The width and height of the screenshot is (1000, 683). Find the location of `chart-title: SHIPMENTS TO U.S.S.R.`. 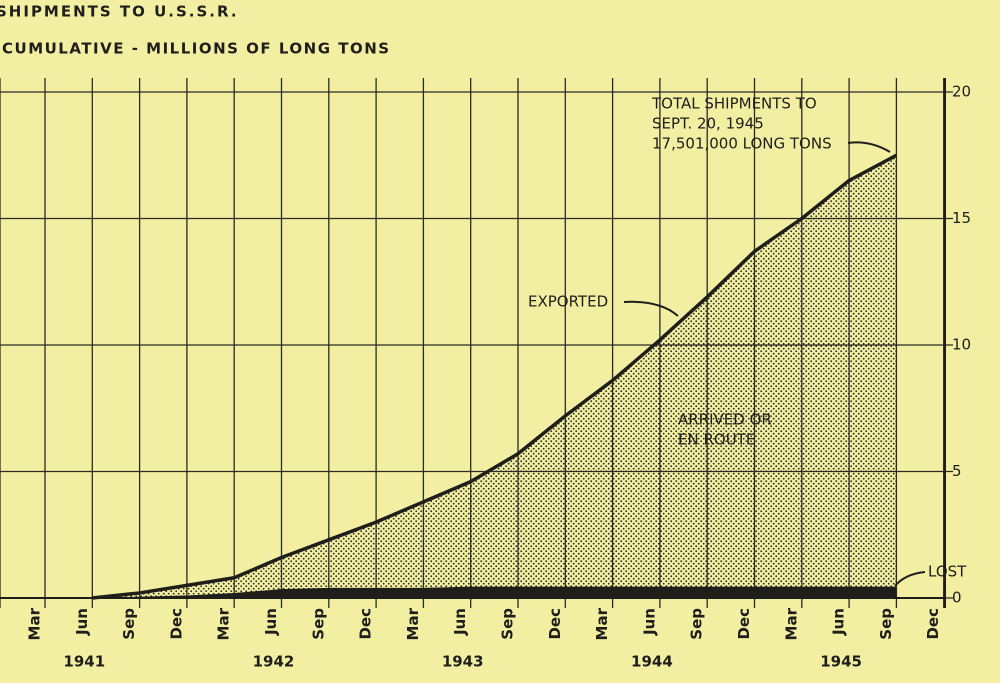

chart-title: SHIPMENTS TO U.S.S.R. is located at coordinates (119, 12).